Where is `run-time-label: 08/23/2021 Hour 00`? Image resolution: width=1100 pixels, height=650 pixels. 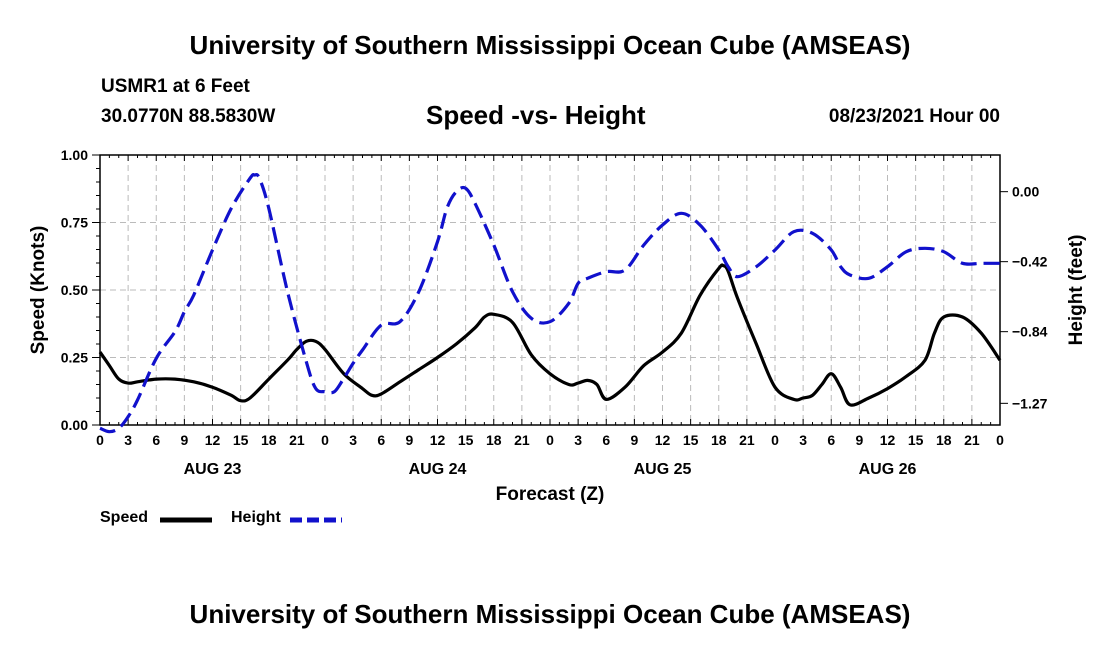 run-time-label: 08/23/2021 Hour 00 is located at coordinates (914, 116).